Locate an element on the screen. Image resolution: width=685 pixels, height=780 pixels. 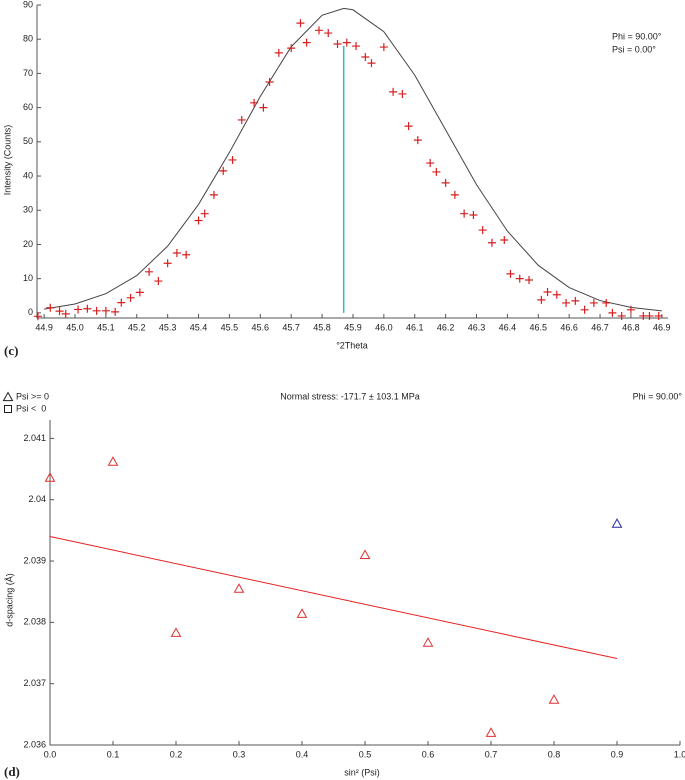
x-tick-label: 46.6 is located at coordinates (569, 327).